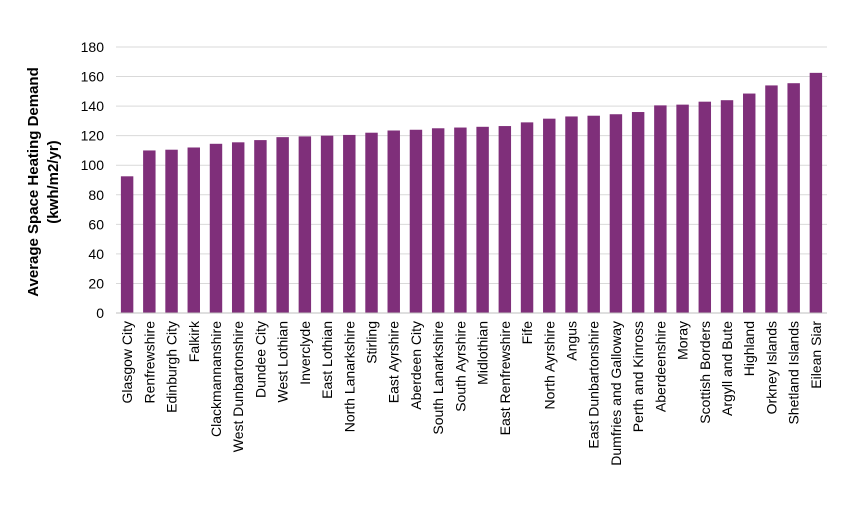  What do you see at coordinates (96, 195) in the screenshot?
I see `y-tick-label: 80` at bounding box center [96, 195].